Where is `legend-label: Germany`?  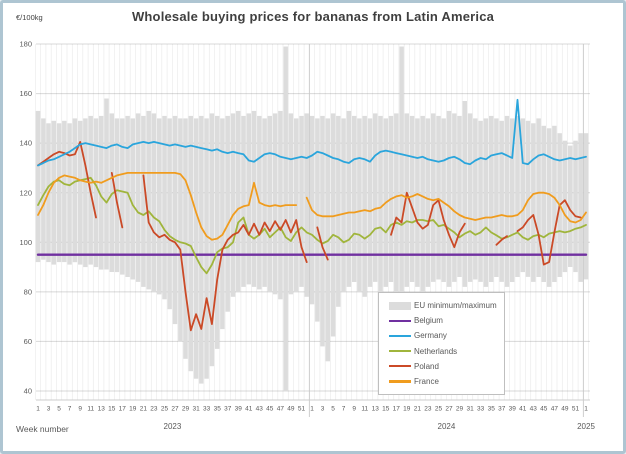 legend-label: Germany is located at coordinates (430, 336).